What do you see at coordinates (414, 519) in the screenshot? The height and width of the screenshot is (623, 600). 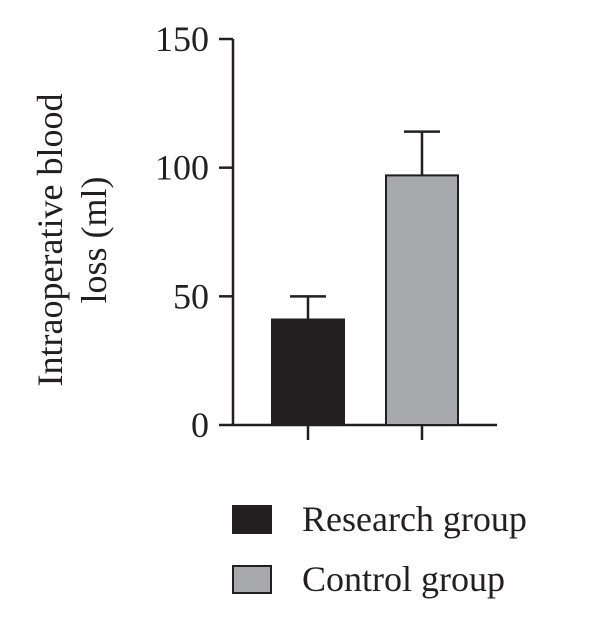 I see `legend-label-research: Research group` at bounding box center [414, 519].